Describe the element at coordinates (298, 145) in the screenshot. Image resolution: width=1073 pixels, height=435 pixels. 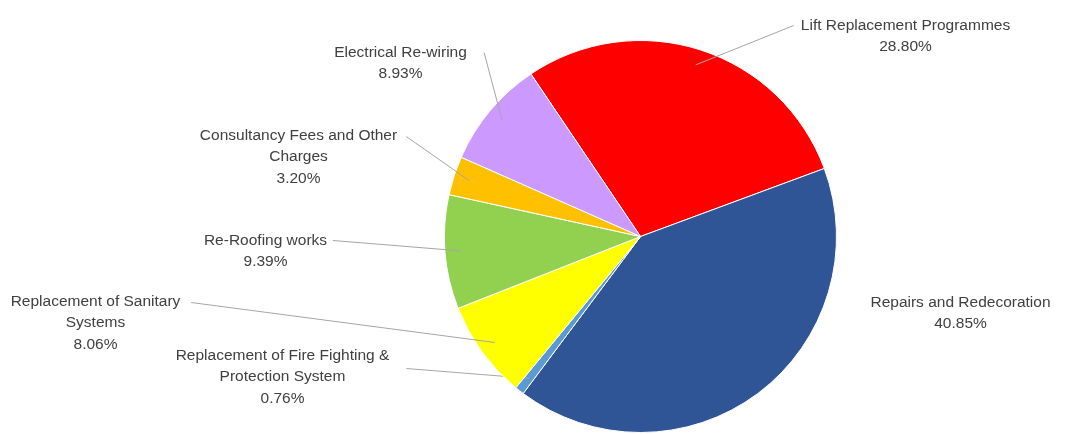
I see `slice-label: Consultancy Fees and Other Charges` at that location.